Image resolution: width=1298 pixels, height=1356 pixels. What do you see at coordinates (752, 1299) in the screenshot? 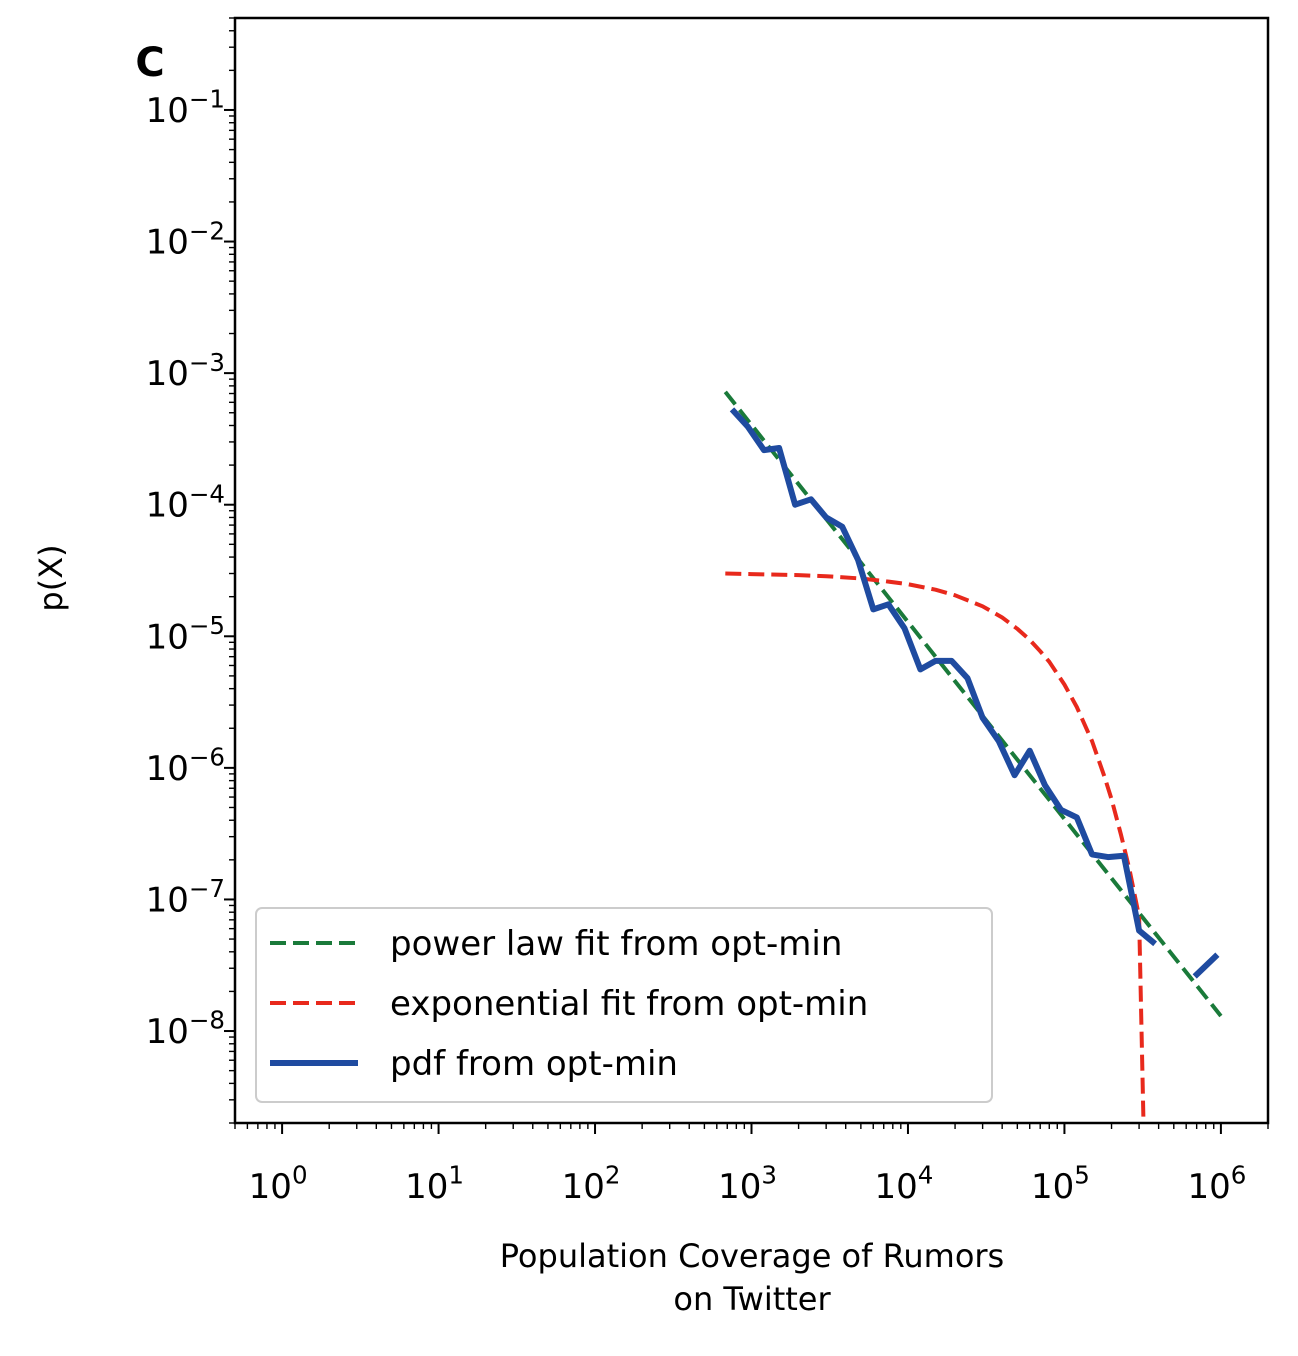
I see `x-axis-label-line2: on Twitter` at bounding box center [752, 1299].